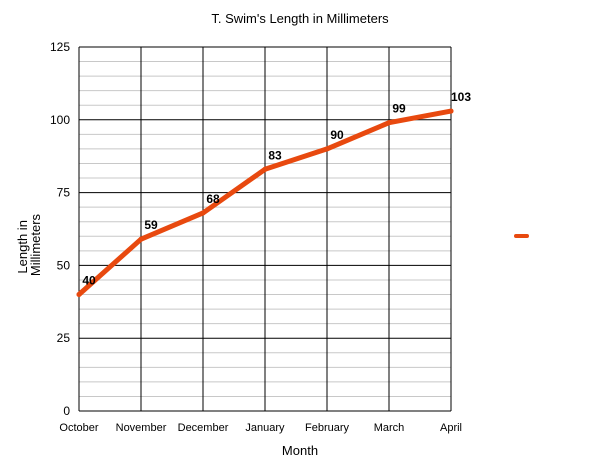 This screenshot has height=463, width=600. What do you see at coordinates (141, 428) in the screenshot?
I see `x-tick-label: November` at bounding box center [141, 428].